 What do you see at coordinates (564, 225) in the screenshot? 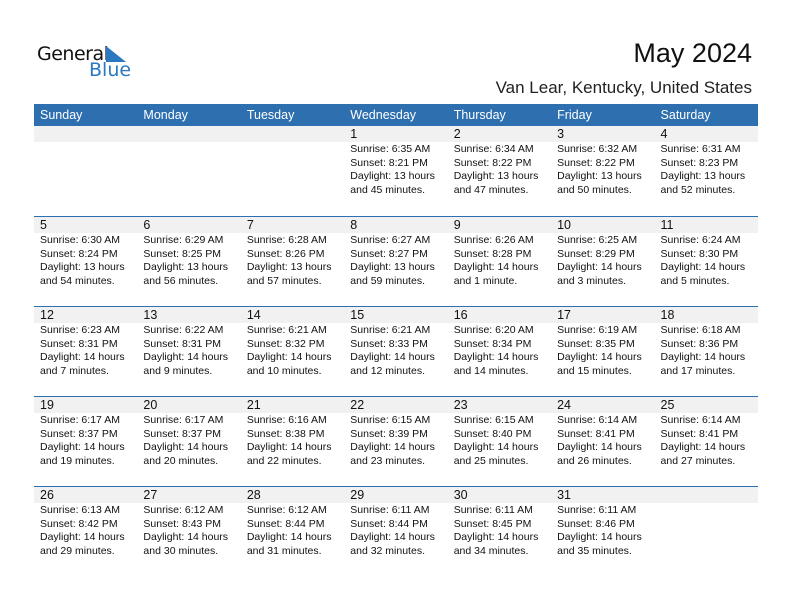
I see `day-number: 10` at bounding box center [564, 225].